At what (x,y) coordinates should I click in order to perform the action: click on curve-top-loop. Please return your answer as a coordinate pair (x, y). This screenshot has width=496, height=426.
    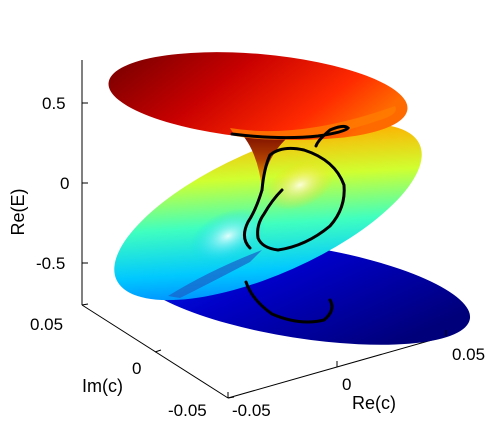
    Looking at the image, I should click on (290, 136).